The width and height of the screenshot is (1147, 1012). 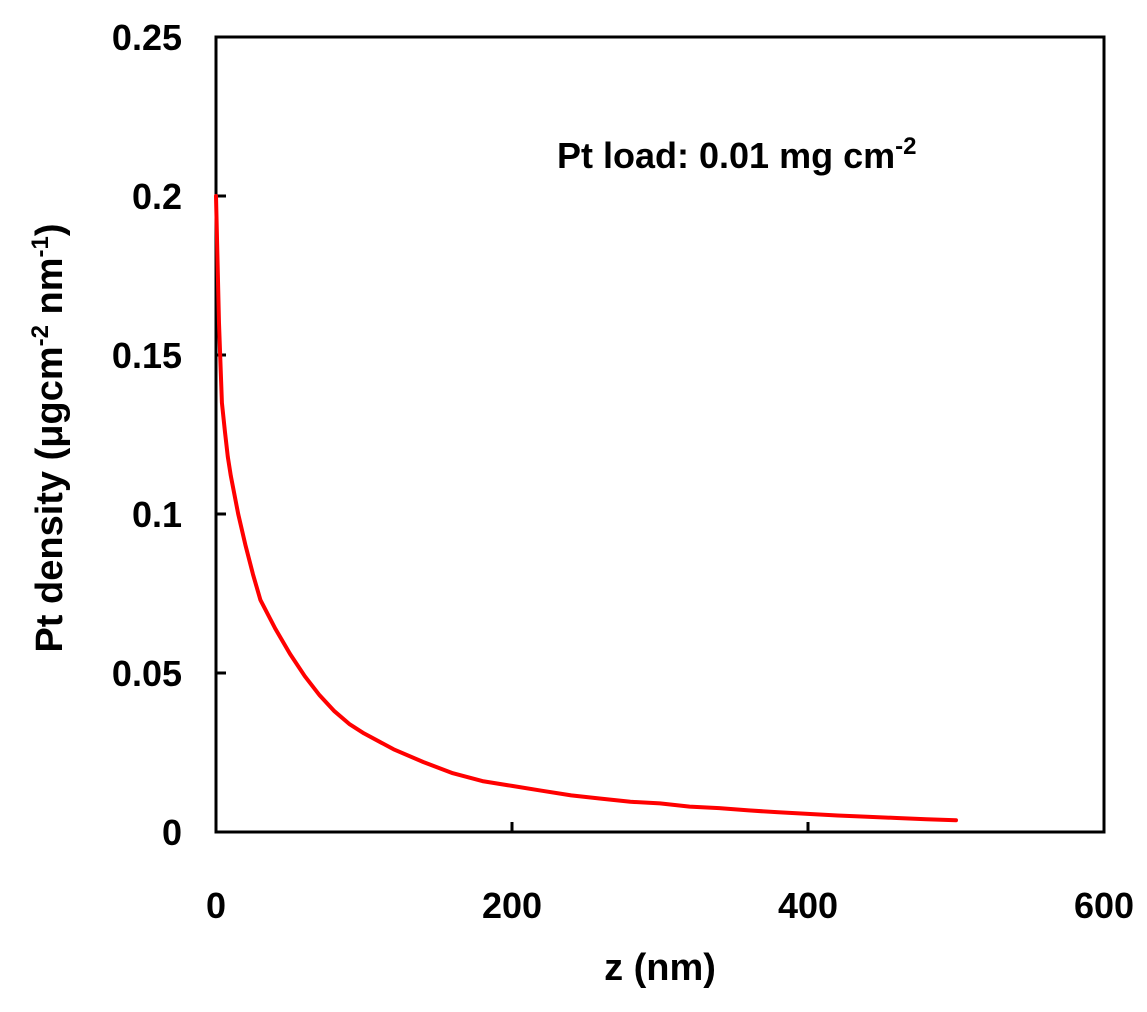 What do you see at coordinates (157, 514) in the screenshot?
I see `y-tick-label: 0.1` at bounding box center [157, 514].